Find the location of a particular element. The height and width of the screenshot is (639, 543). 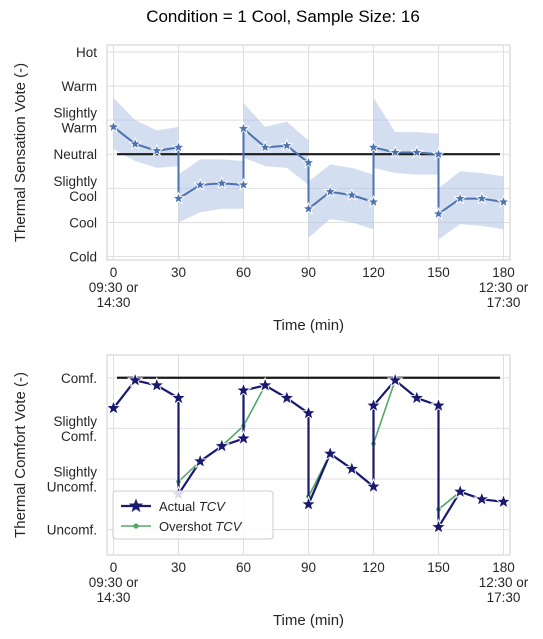

y-tick-label: Cold is located at coordinates (83, 257).